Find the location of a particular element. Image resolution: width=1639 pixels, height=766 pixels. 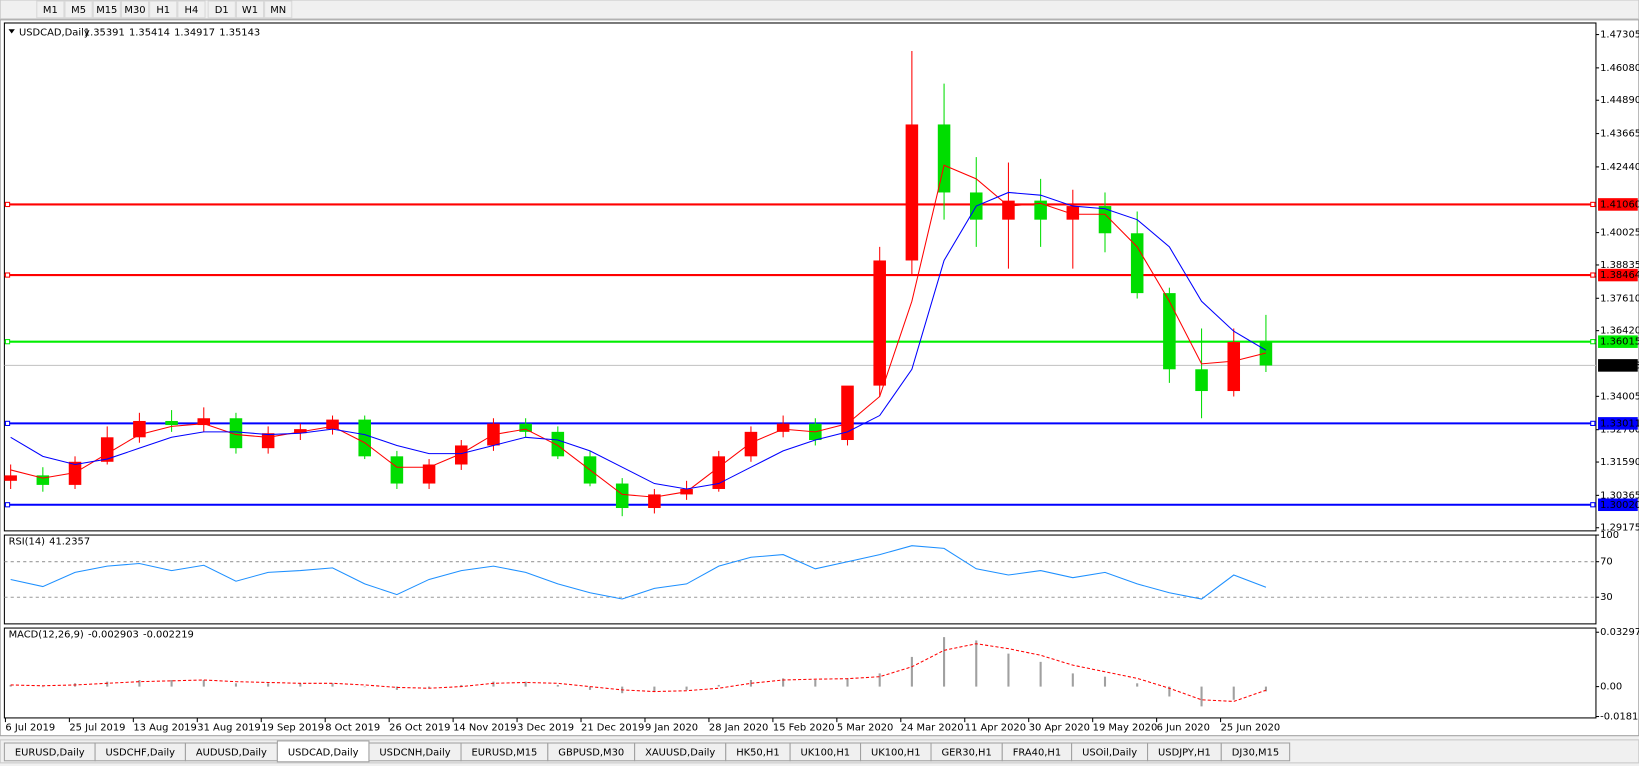

tab-label: USDCHF,Daily is located at coordinates (141, 752).